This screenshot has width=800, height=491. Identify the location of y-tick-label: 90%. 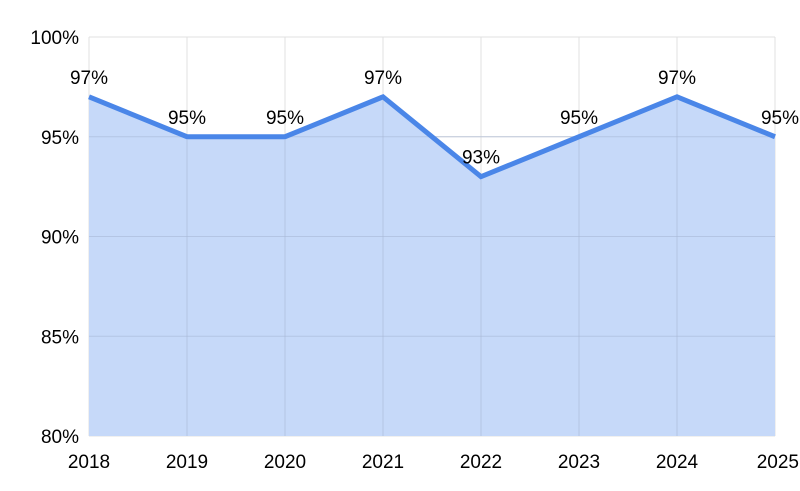
(60, 238).